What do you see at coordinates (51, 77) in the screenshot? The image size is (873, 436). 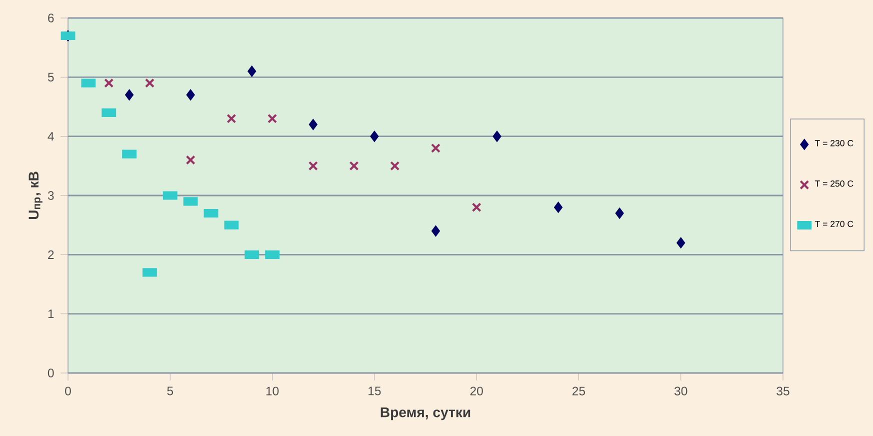 I see `y-tick-label: 5` at bounding box center [51, 77].